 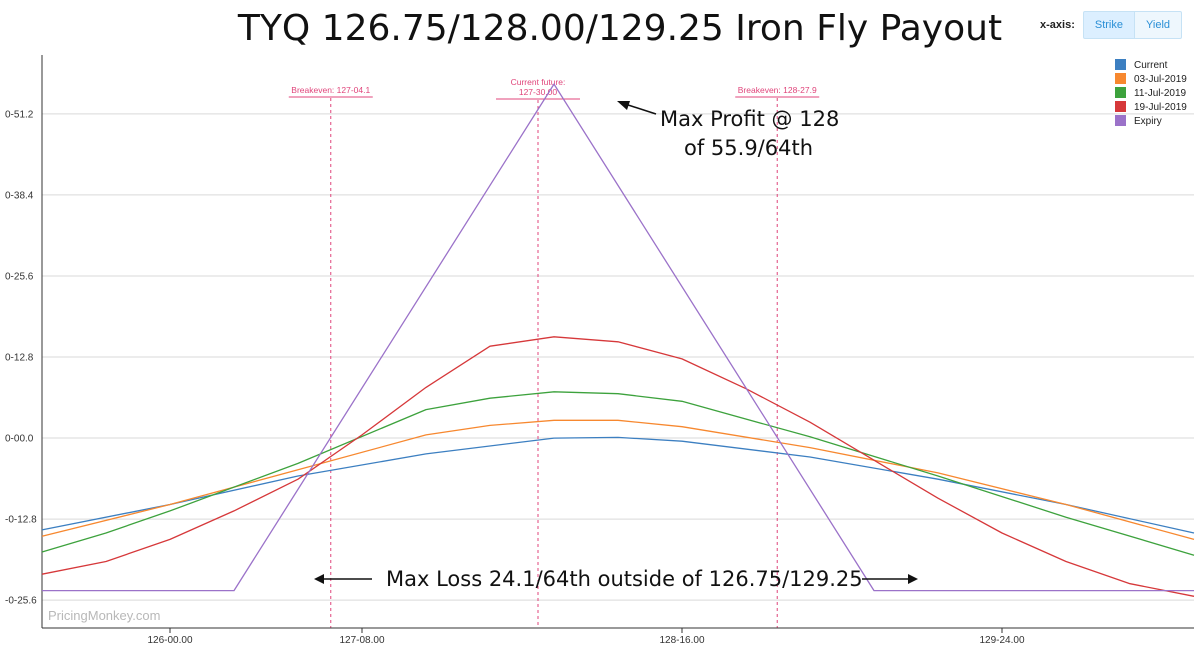 I want to click on y-tick-label: 0-00.0, so click(x=19, y=439).